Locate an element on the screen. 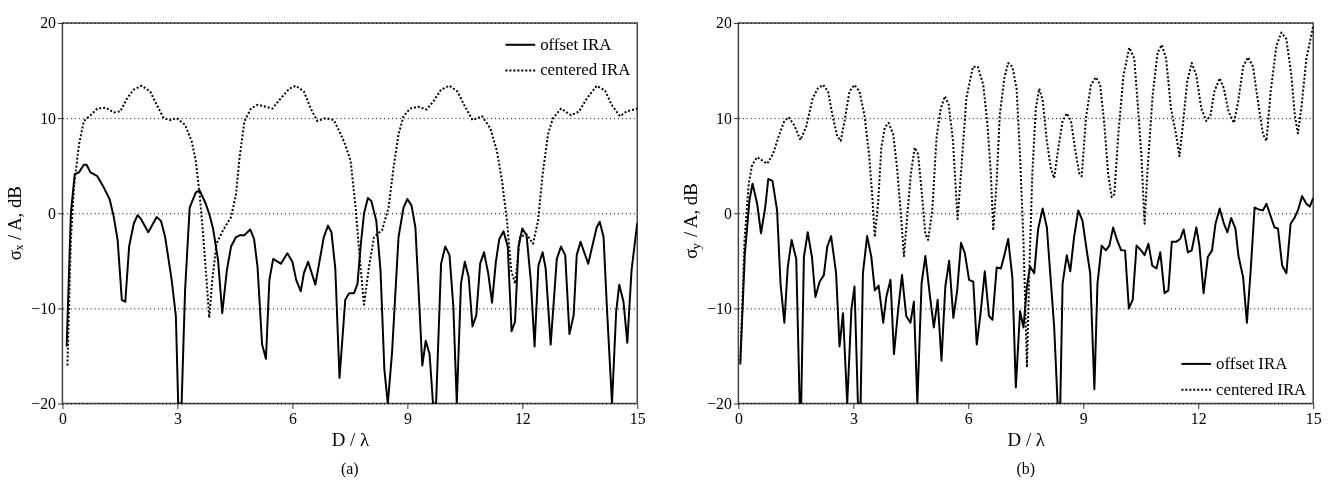  y-axis-title: σy / A, dB is located at coordinates (691, 221).